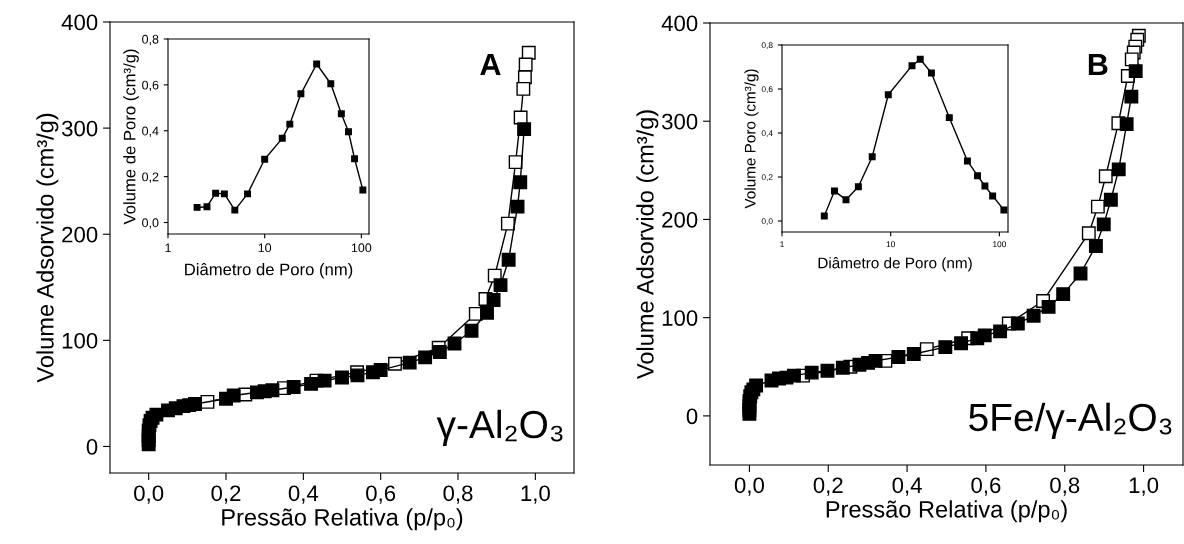  Describe the element at coordinates (499, 428) in the screenshot. I see `annotation: γ-Al₂O₃` at that location.